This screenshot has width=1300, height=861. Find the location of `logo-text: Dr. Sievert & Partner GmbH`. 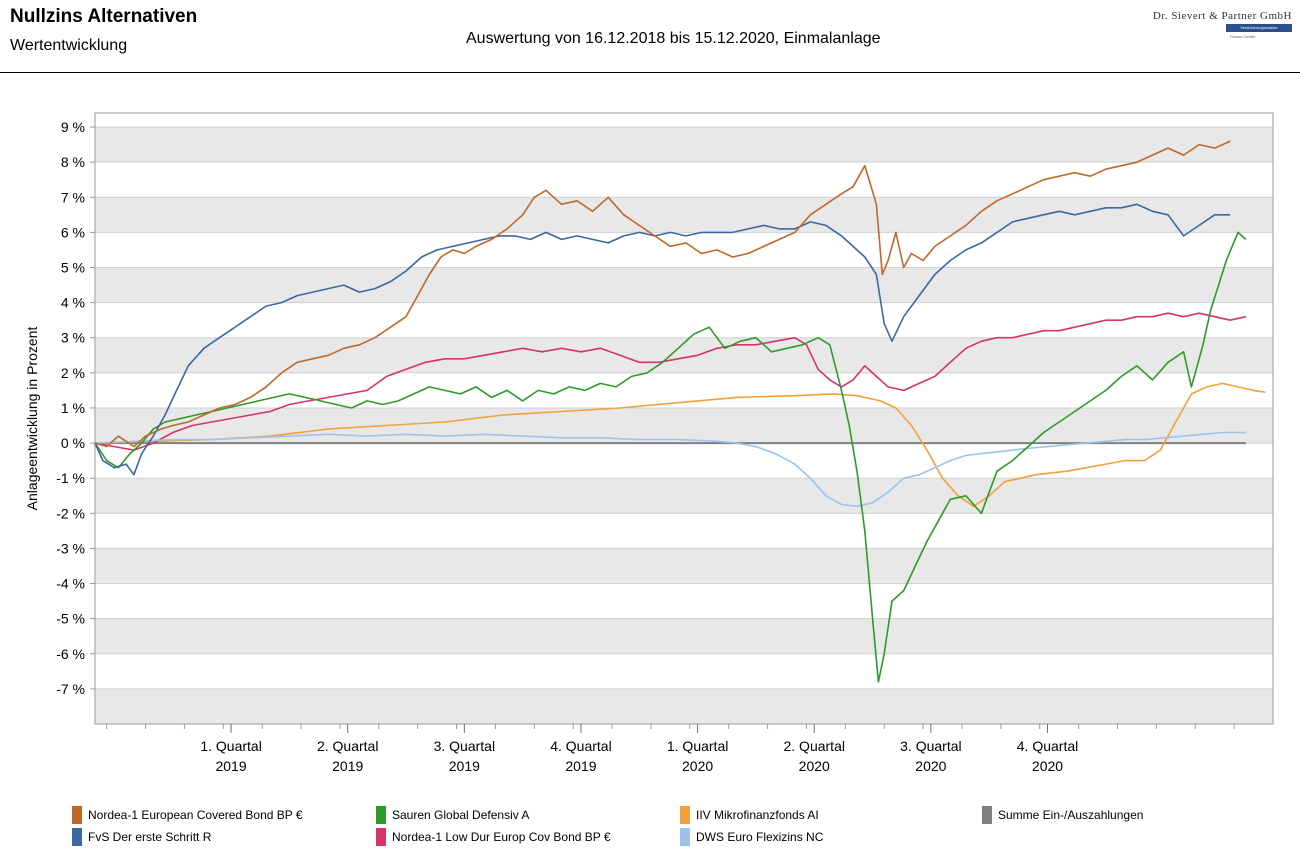

logo-text: Dr. Sievert & Partner GmbH is located at coordinates (1222, 16).